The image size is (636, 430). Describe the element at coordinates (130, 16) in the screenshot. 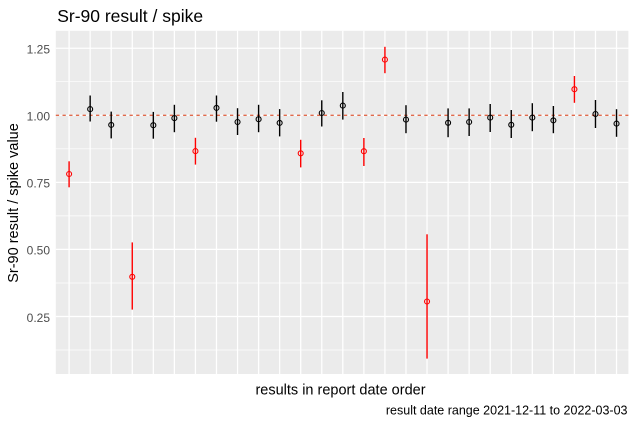

I see `svg-text: Sr-90 result / spike` at that location.